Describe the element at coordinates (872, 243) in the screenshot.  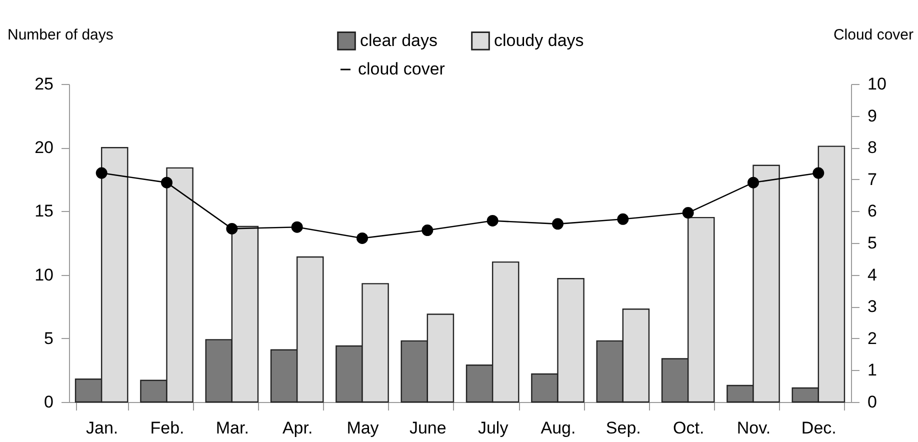
I see `y2-tick-label: 5` at that location.